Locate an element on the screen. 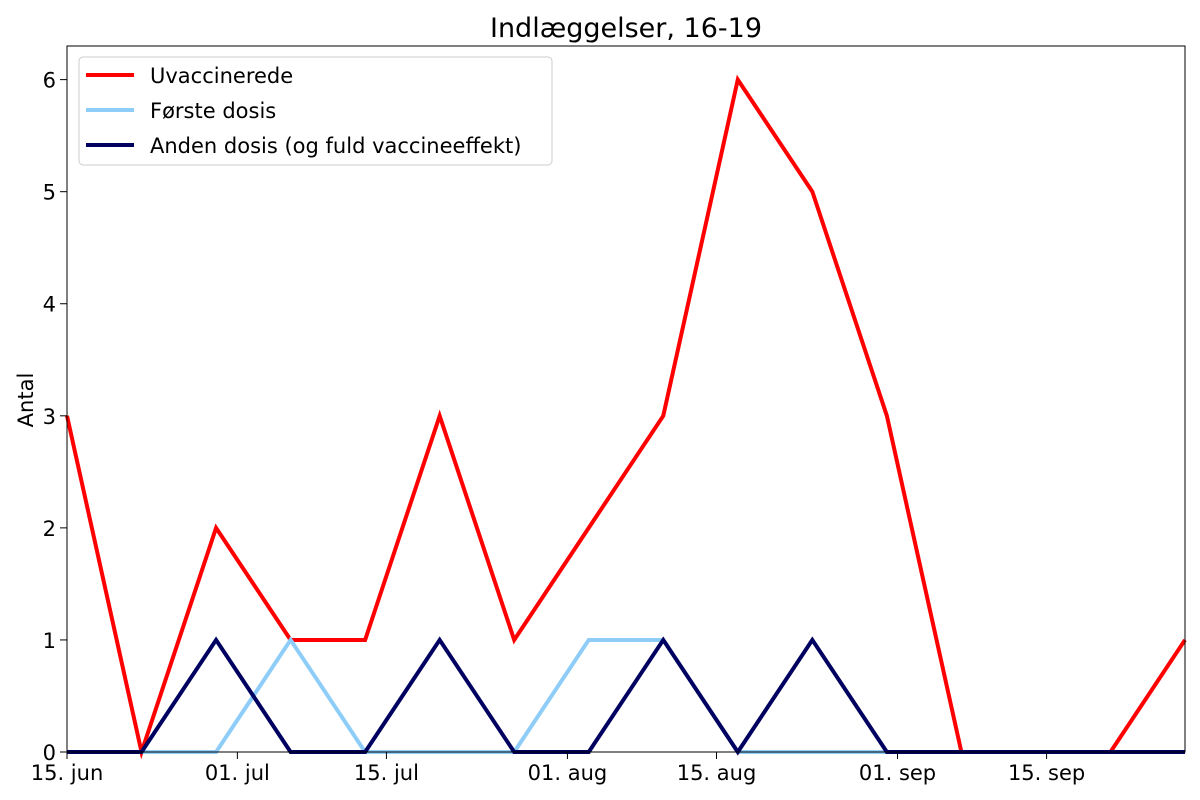  x-tick-label-0: 15. jun is located at coordinates (67, 773).